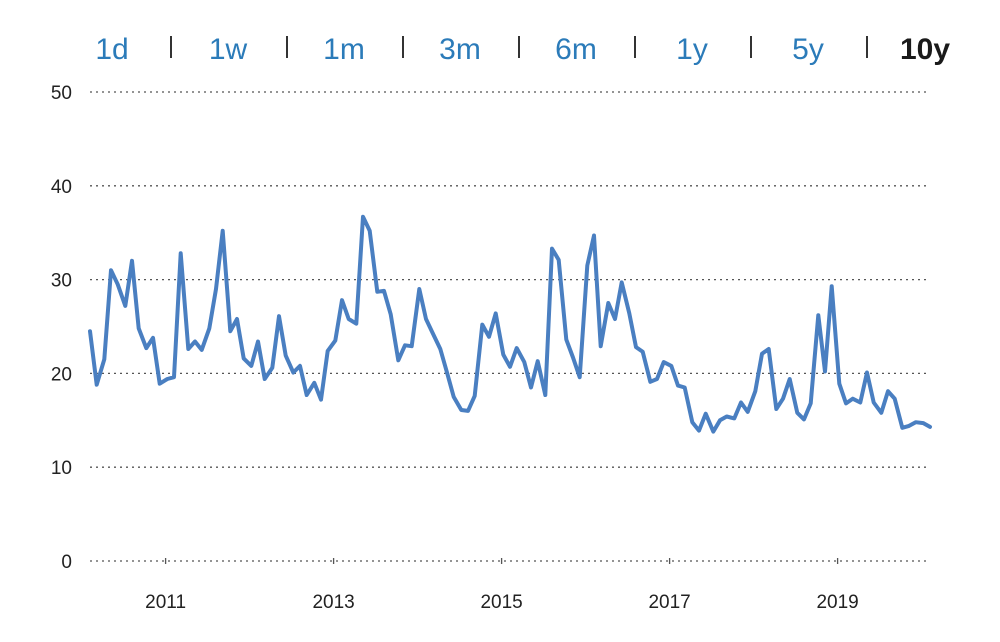  What do you see at coordinates (61, 468) in the screenshot?
I see `y-tick-label: 10` at bounding box center [61, 468].